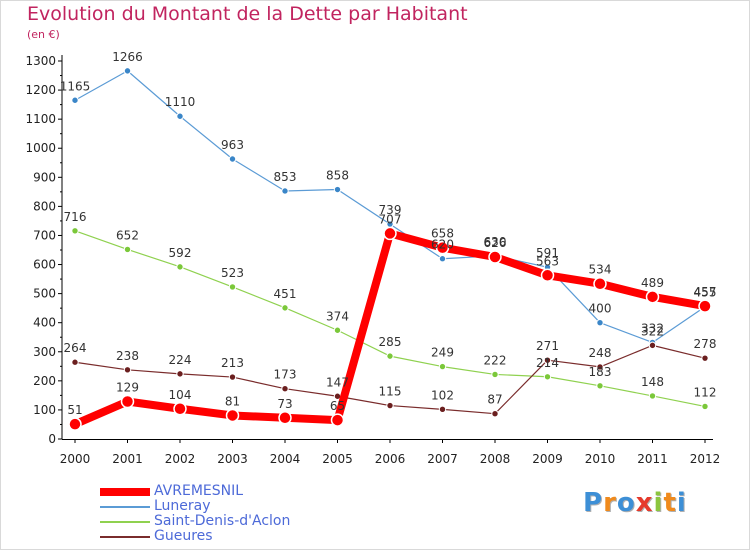 Image resolution: width=750 pixels, height=550 pixels. Describe the element at coordinates (652, 283) in the screenshot. I see `data-label-avremesnil: 489` at that location.